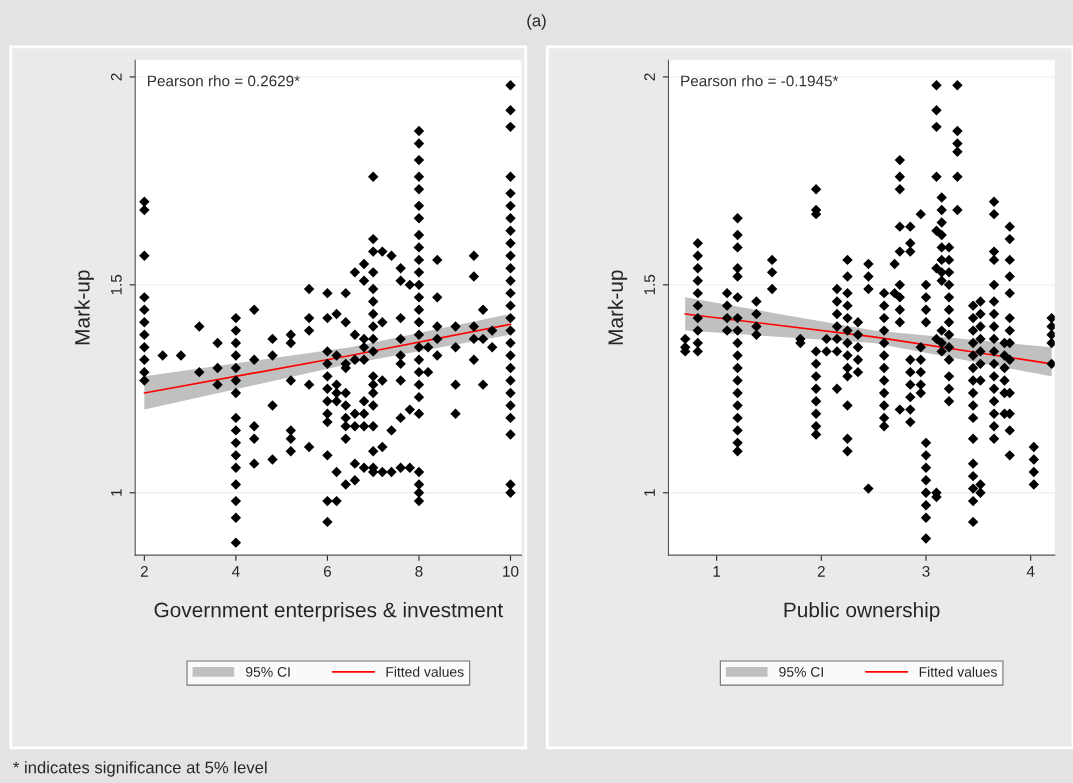  What do you see at coordinates (511, 571) in the screenshot?
I see `x-tick-label: 10` at bounding box center [511, 571].